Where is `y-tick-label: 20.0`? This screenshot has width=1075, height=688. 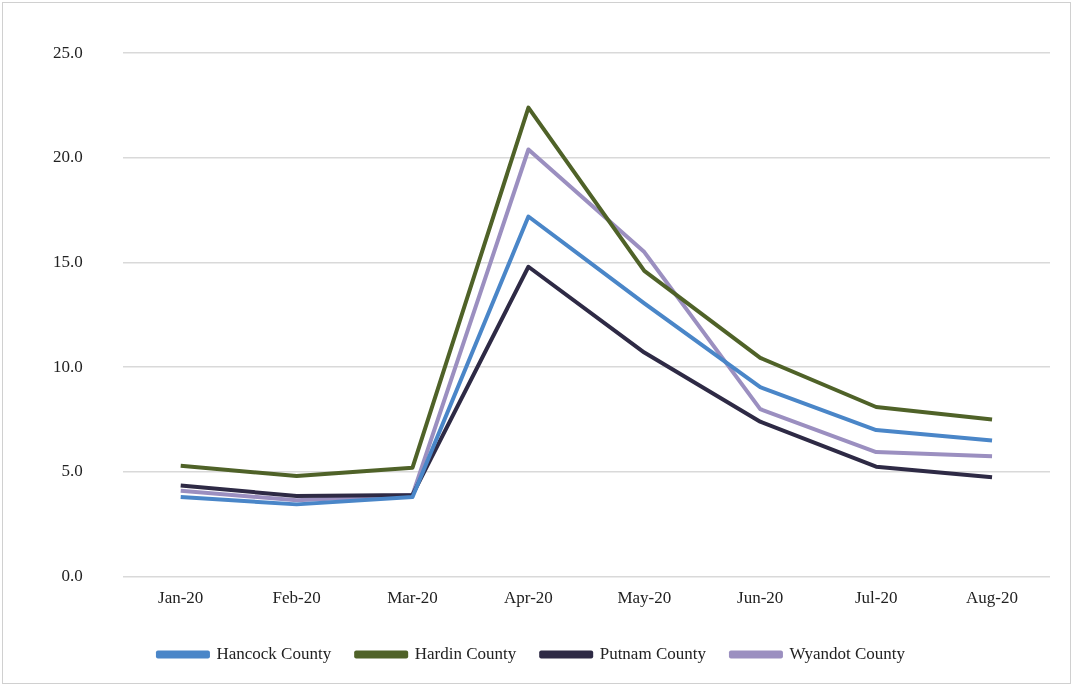
y-tick-label: 20.0 is located at coordinates (68, 157).